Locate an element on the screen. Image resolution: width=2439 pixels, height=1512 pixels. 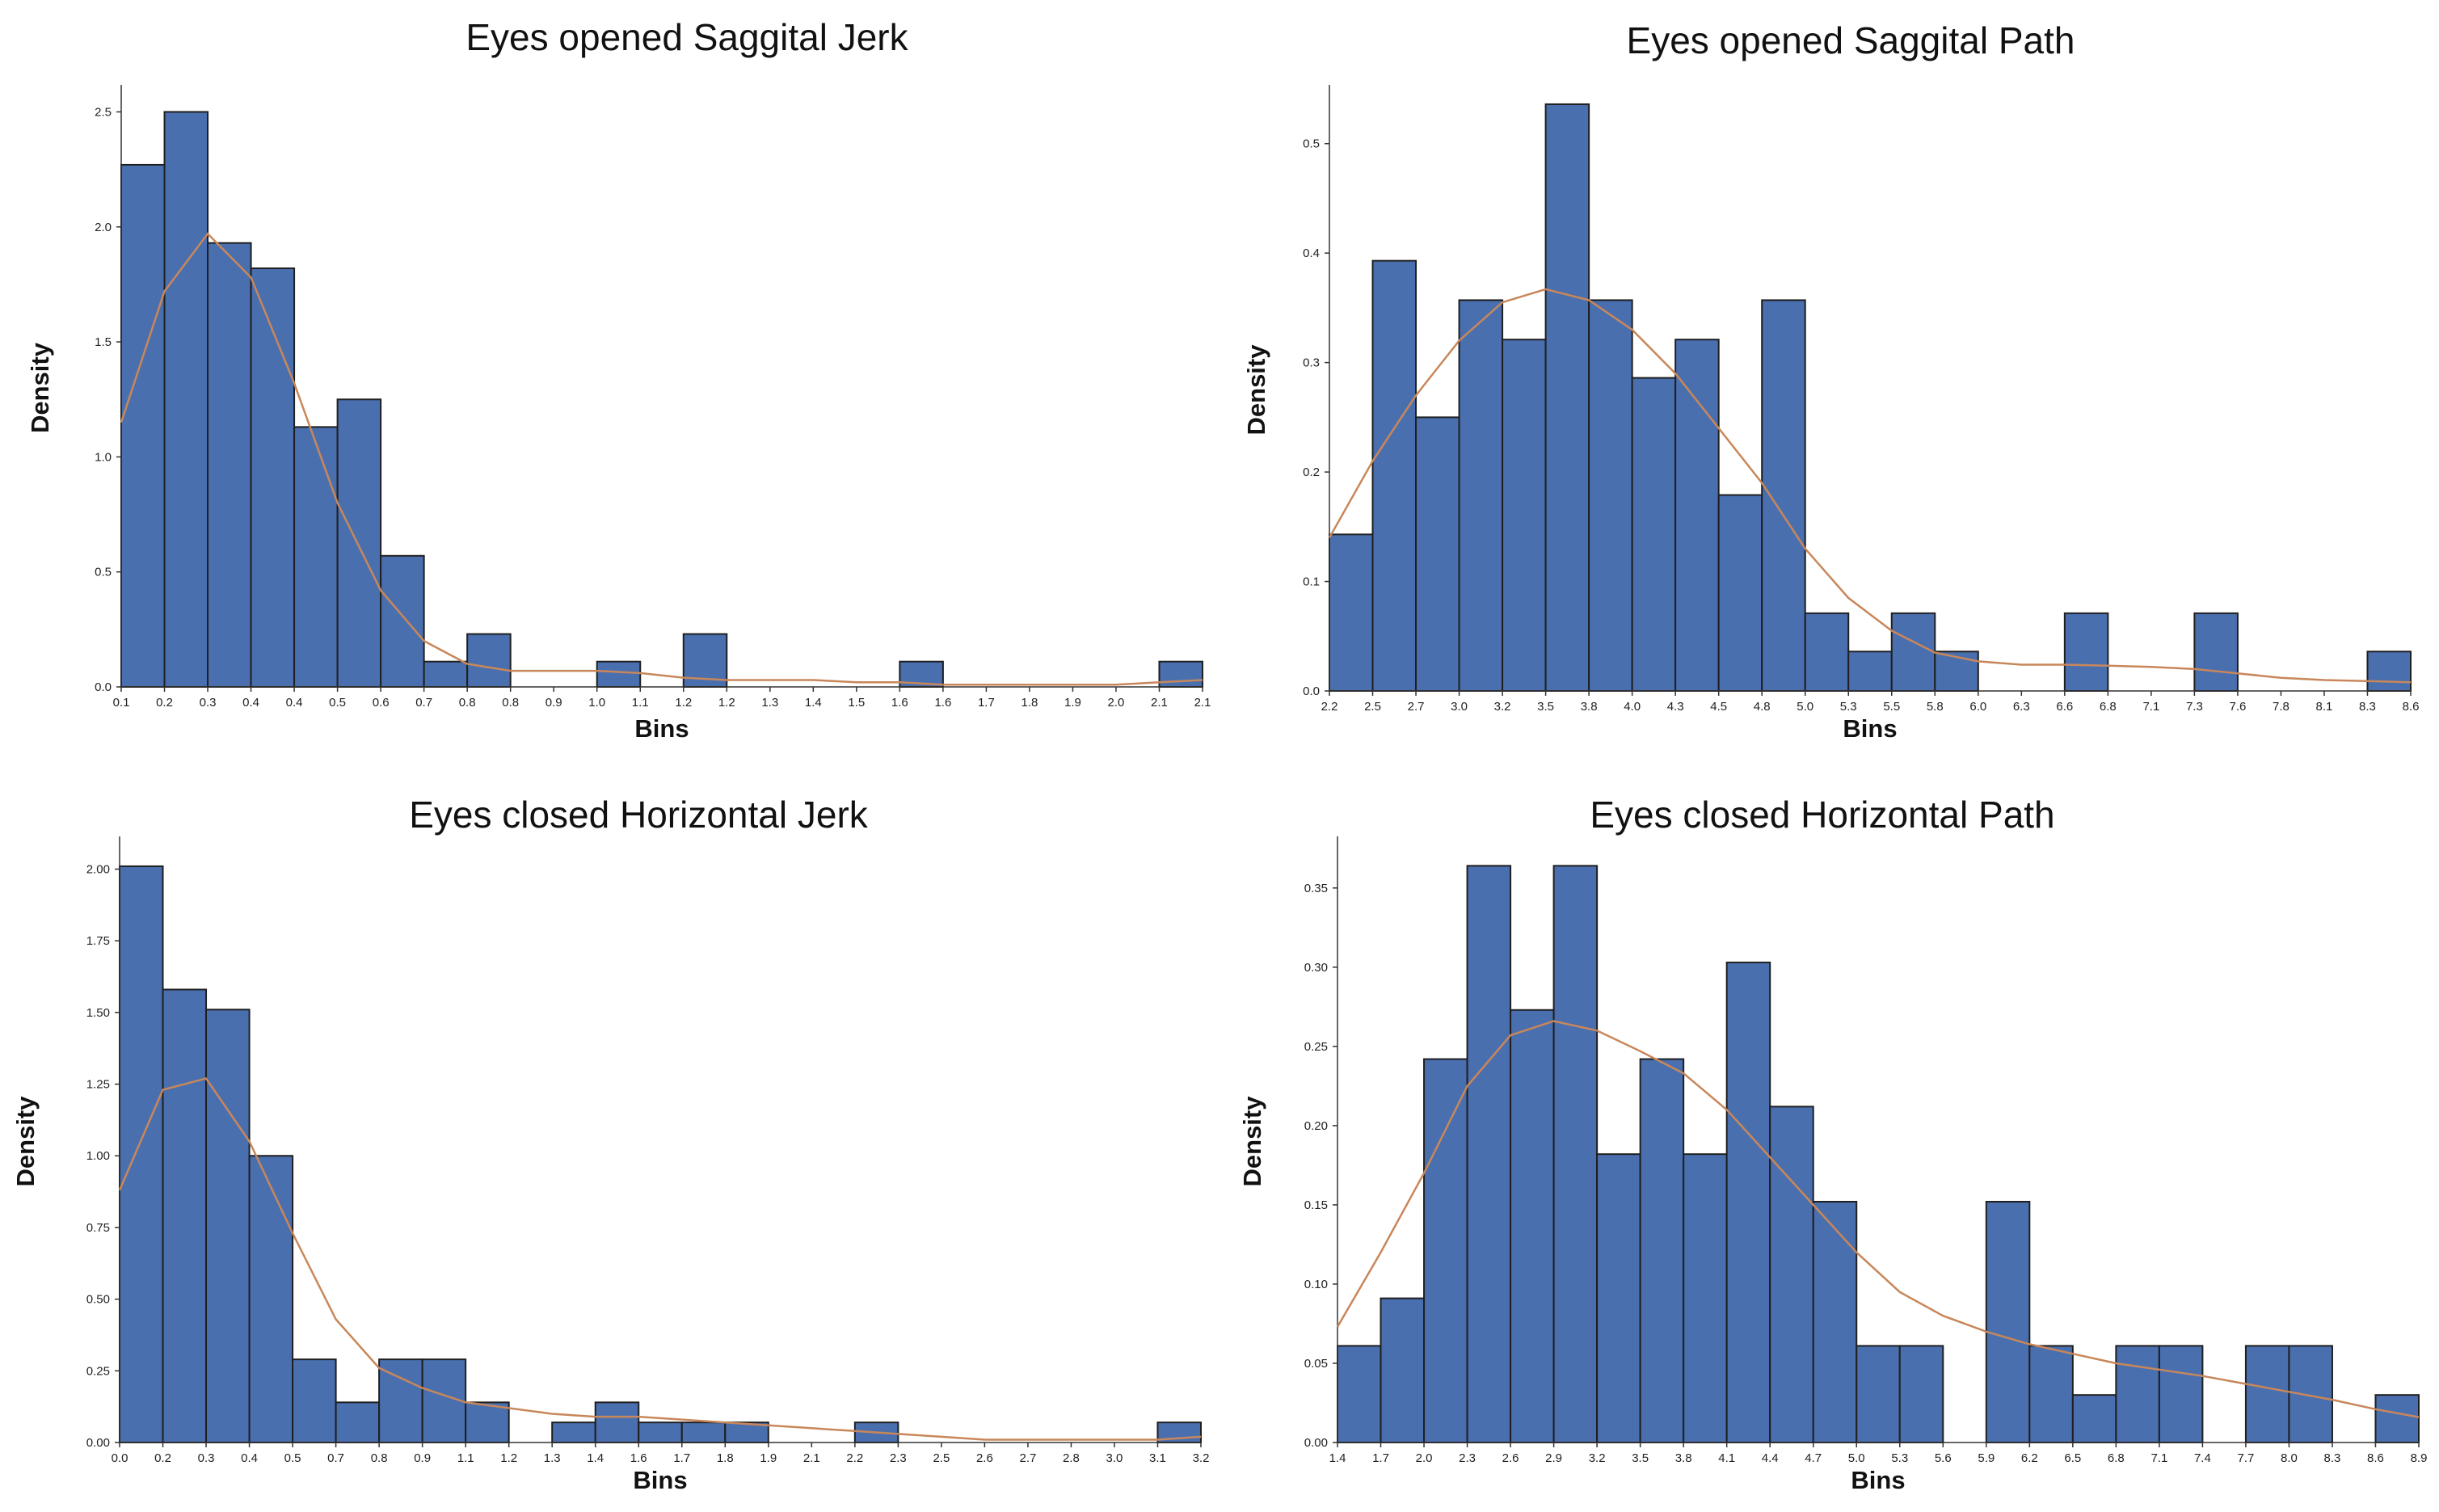
x-tick-label: 0.1 is located at coordinates (121, 703).